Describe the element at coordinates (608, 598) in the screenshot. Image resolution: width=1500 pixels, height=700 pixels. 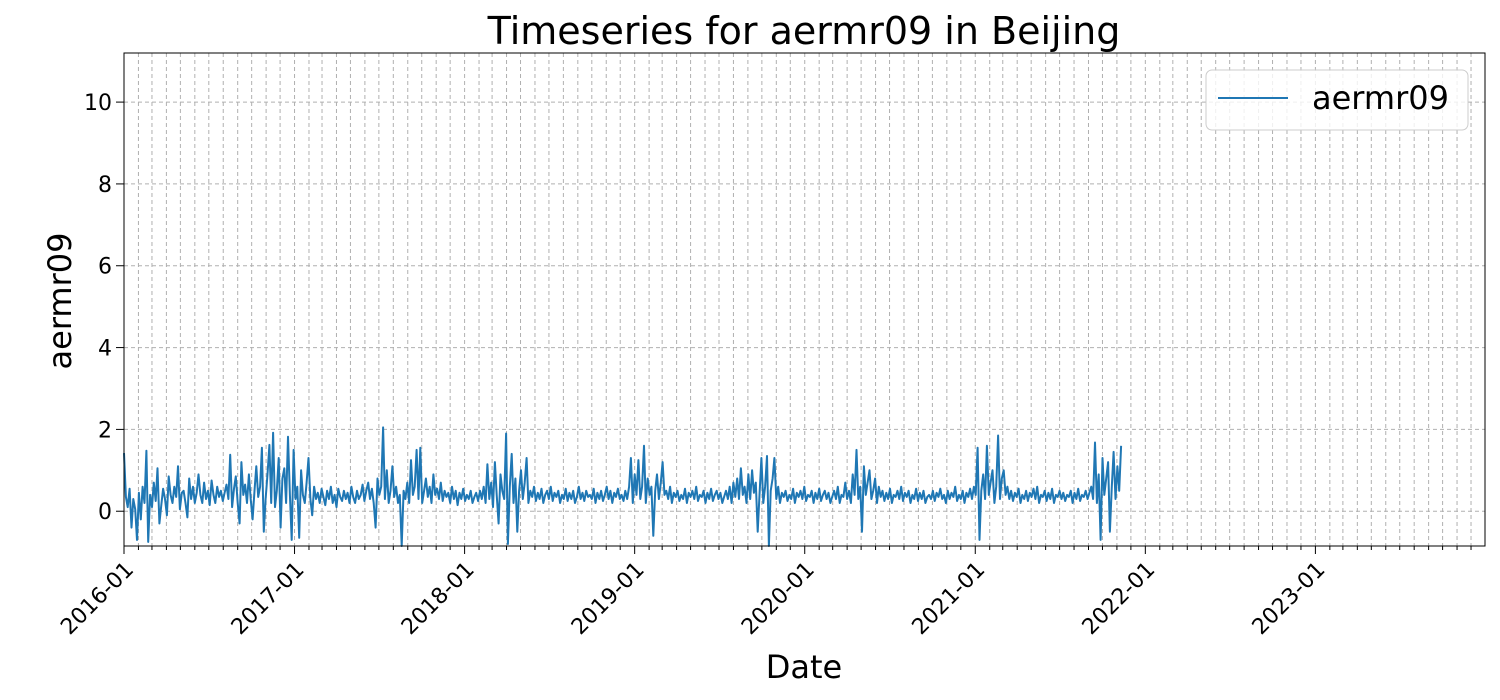
I see `x-tick-label: 2019-01` at that location.